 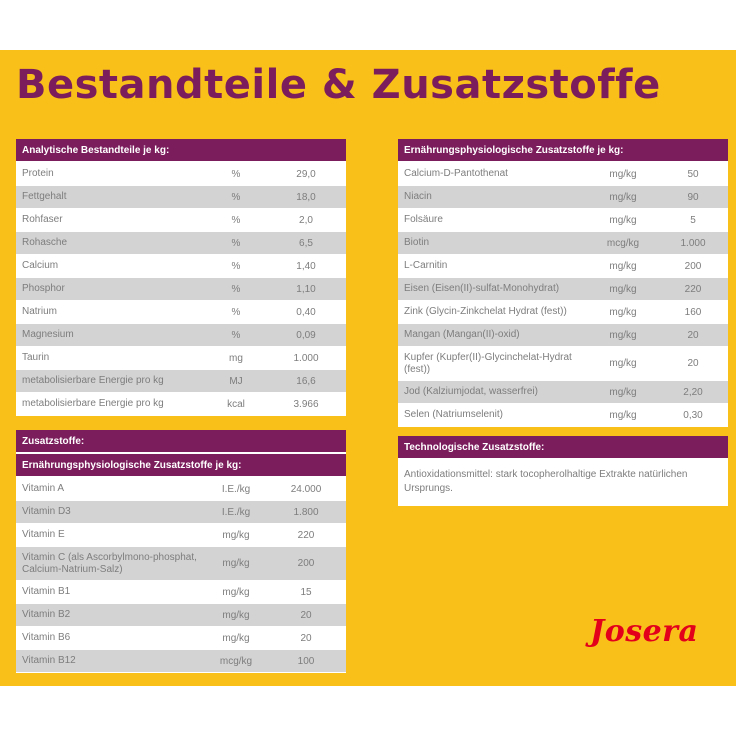 I want to click on cell-value: 1,10, so click(x=306, y=289).